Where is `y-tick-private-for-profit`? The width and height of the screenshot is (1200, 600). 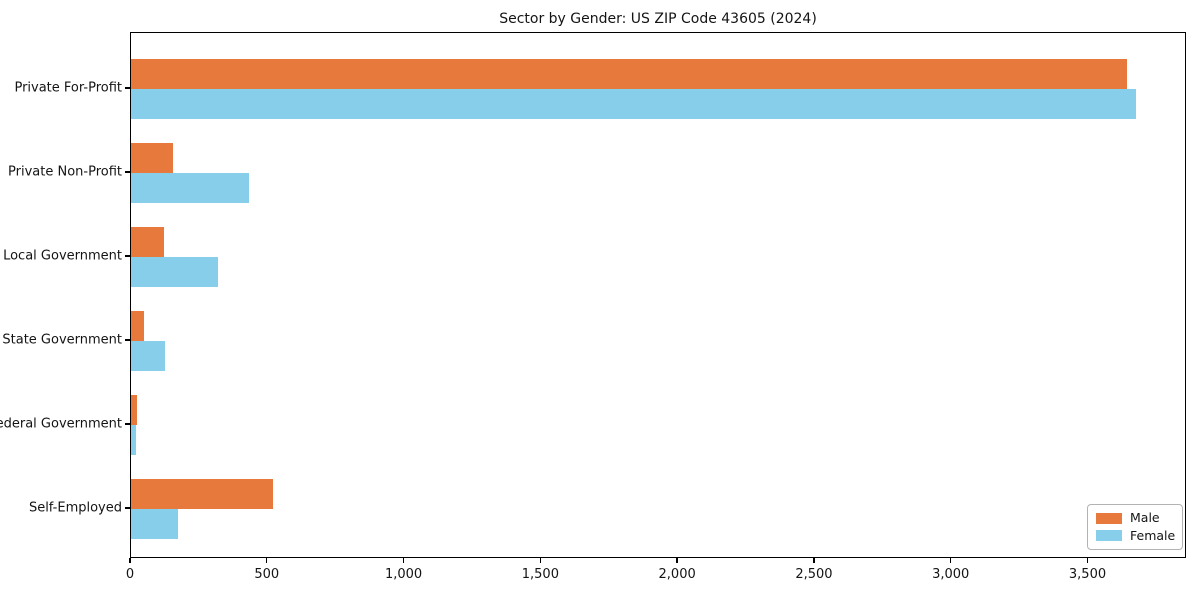 y-tick-private-for-profit is located at coordinates (127, 88).